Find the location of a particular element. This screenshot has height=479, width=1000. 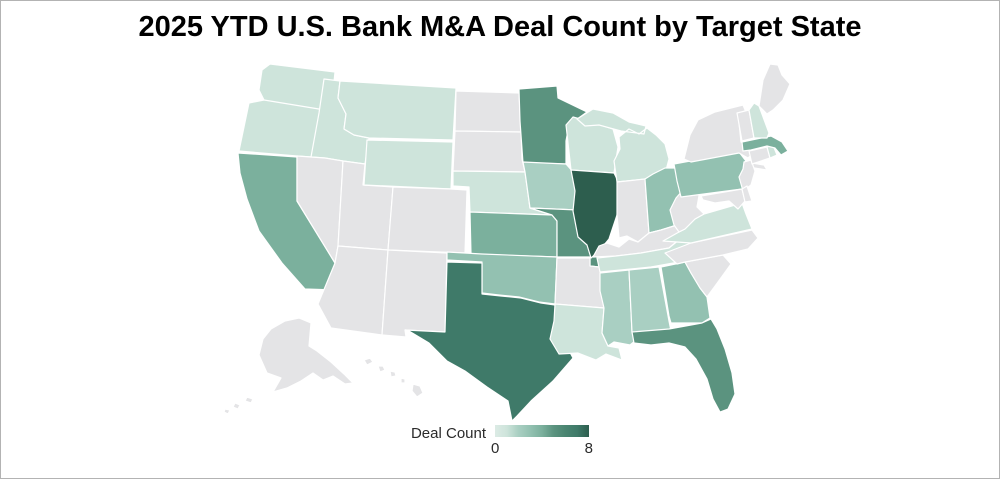

state-HI: Hawaii is located at coordinates (393, 377).